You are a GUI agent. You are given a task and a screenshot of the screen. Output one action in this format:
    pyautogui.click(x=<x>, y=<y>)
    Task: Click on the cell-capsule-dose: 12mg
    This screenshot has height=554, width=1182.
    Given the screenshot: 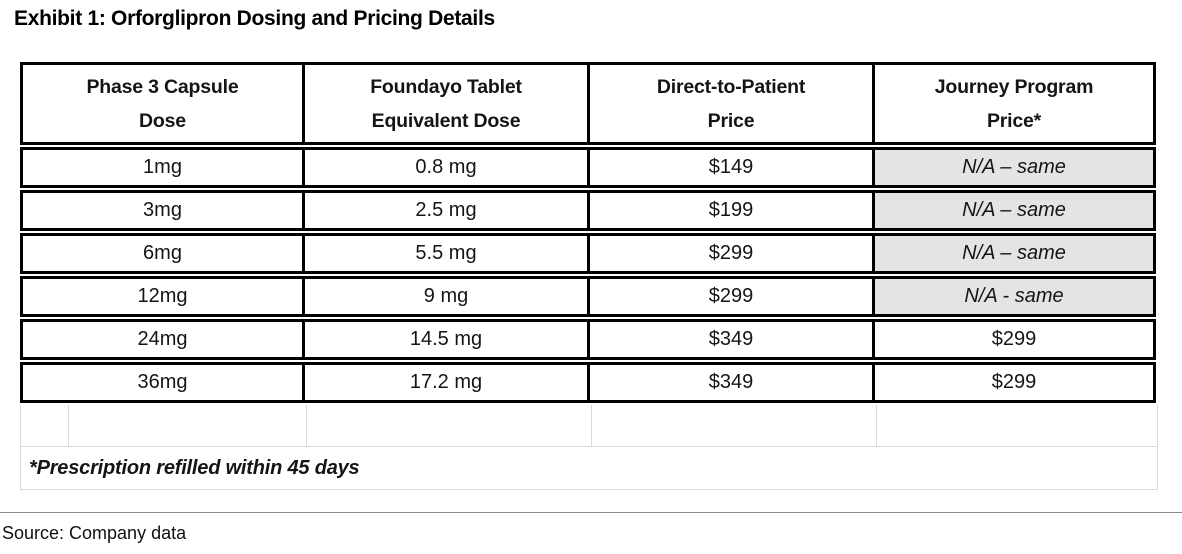 What is the action you would take?
    pyautogui.click(x=164, y=296)
    